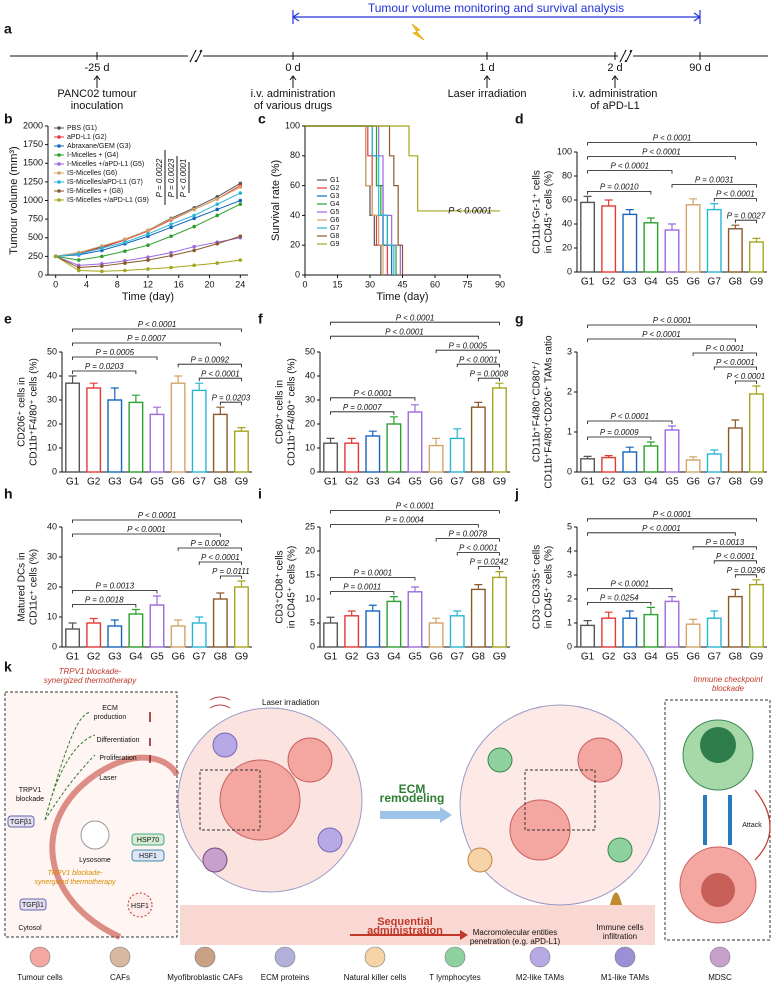 This screenshot has width=773, height=985. What do you see at coordinates (146, 338) in the screenshot?
I see `p-value: P = 0.0007` at bounding box center [146, 338].